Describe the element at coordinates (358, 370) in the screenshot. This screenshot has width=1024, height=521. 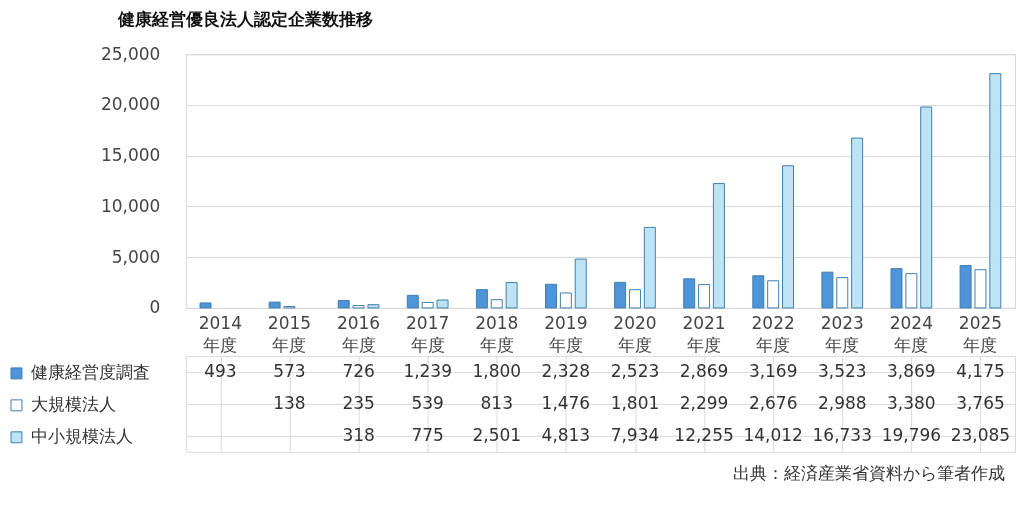
I see `data-label: 726` at that location.